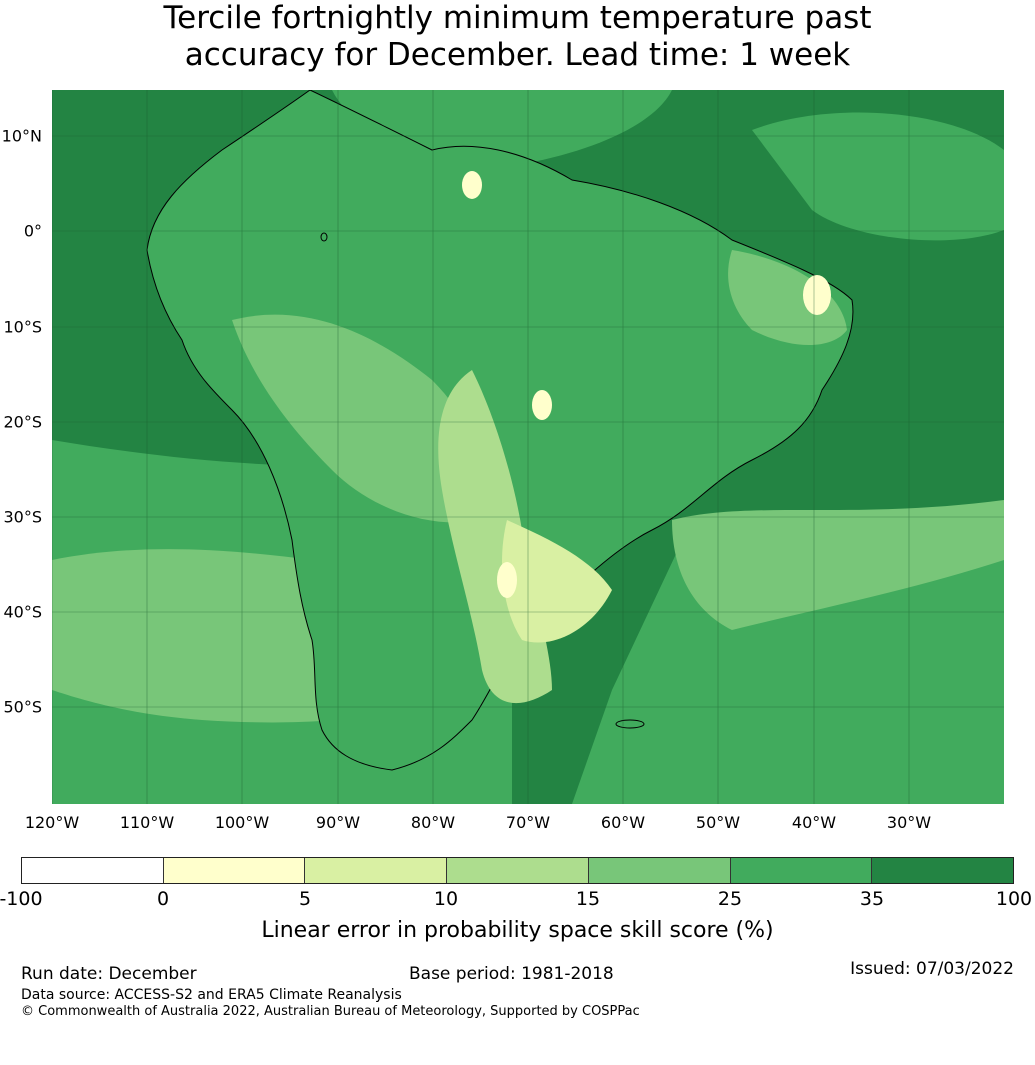 The height and width of the screenshot is (1065, 1035). Describe the element at coordinates (630, 724) in the screenshot. I see `falkland-islands` at that location.